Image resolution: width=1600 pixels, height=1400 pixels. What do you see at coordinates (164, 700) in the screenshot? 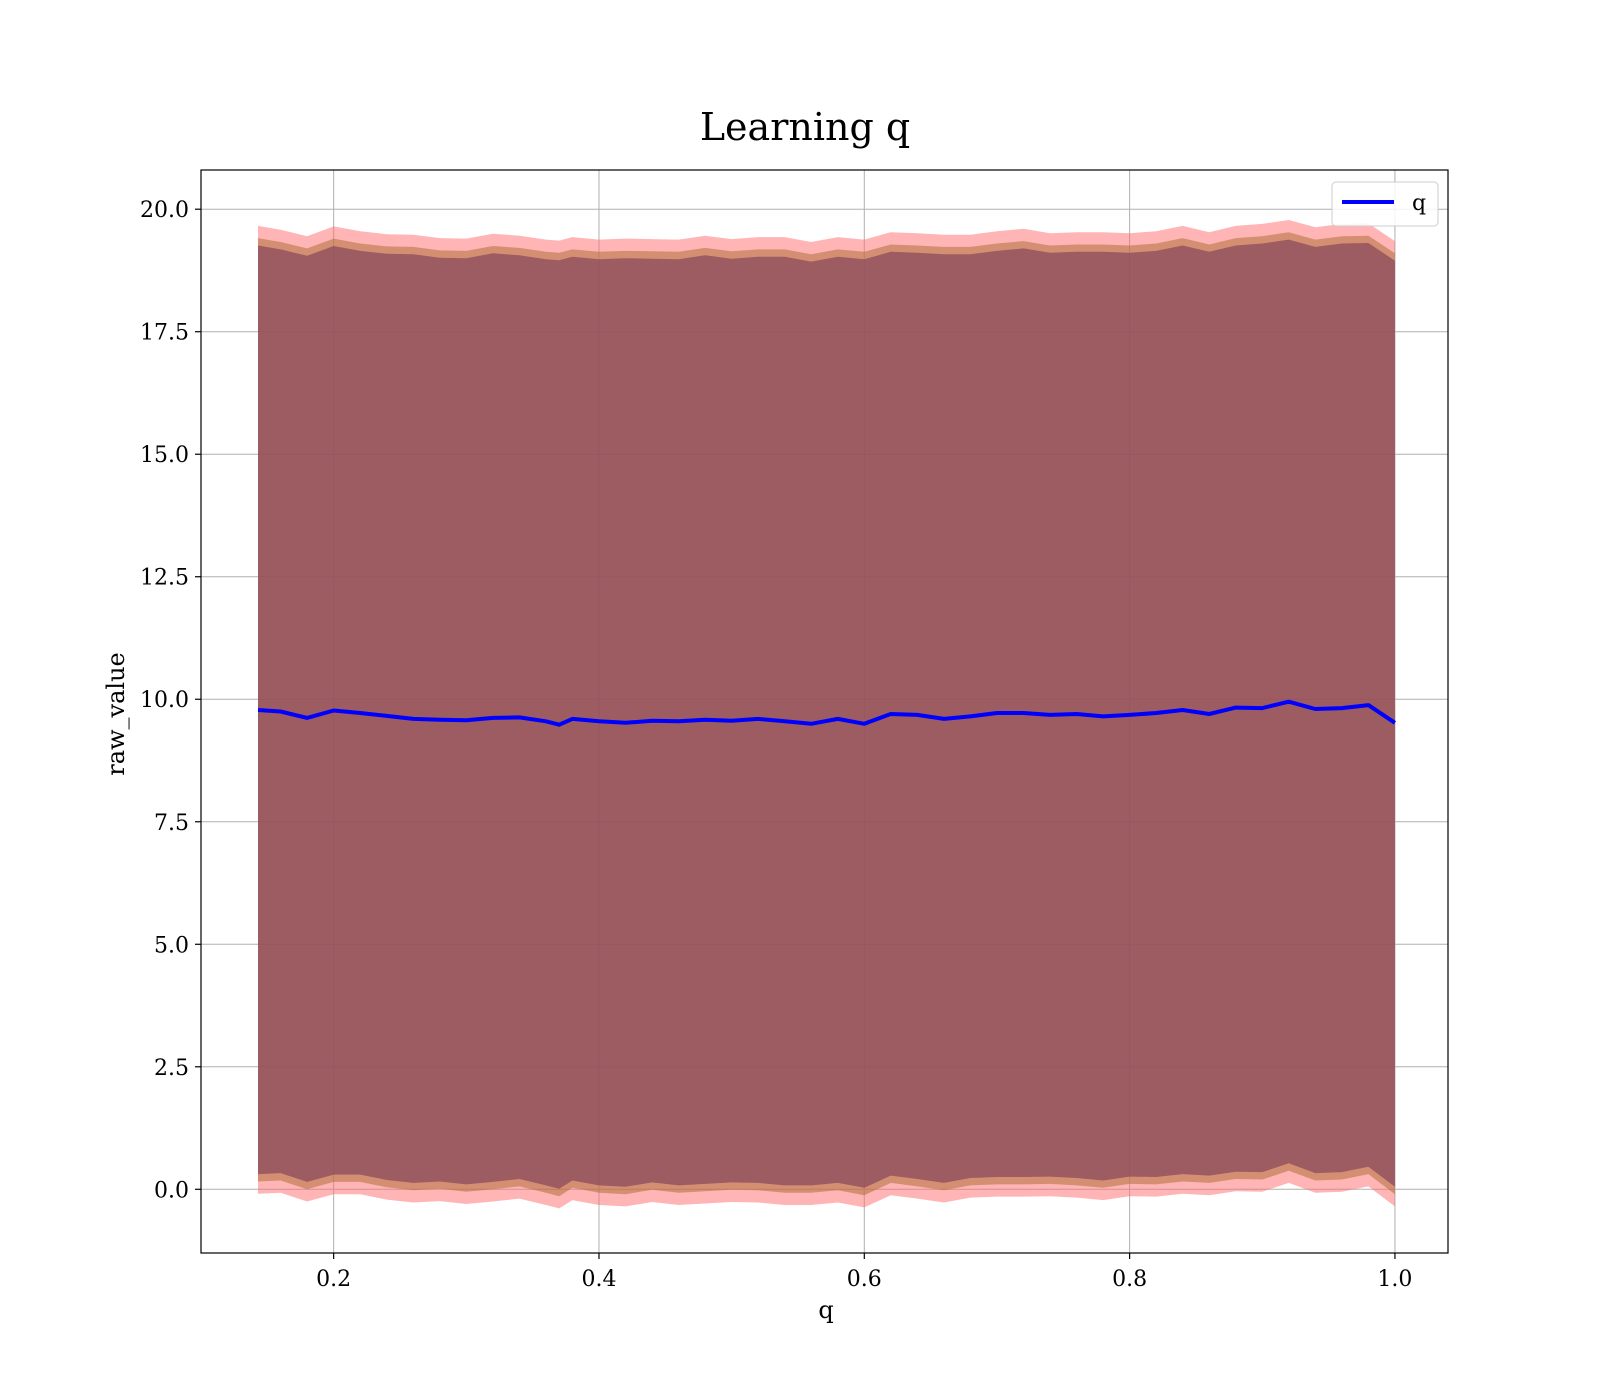
I see `y-tick-label: 10.0` at bounding box center [164, 700].